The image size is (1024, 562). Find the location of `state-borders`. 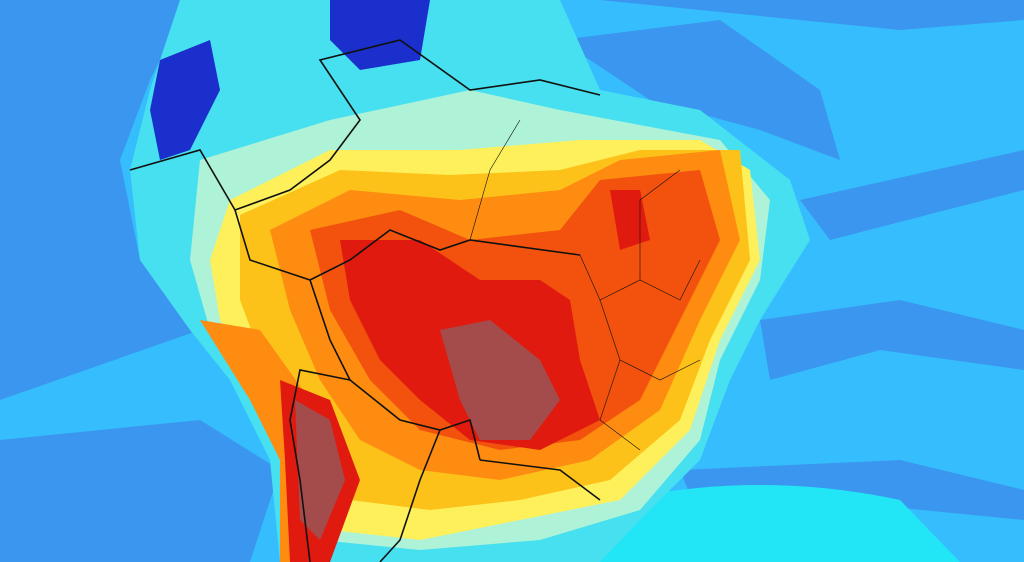

state-borders is located at coordinates (585, 285).